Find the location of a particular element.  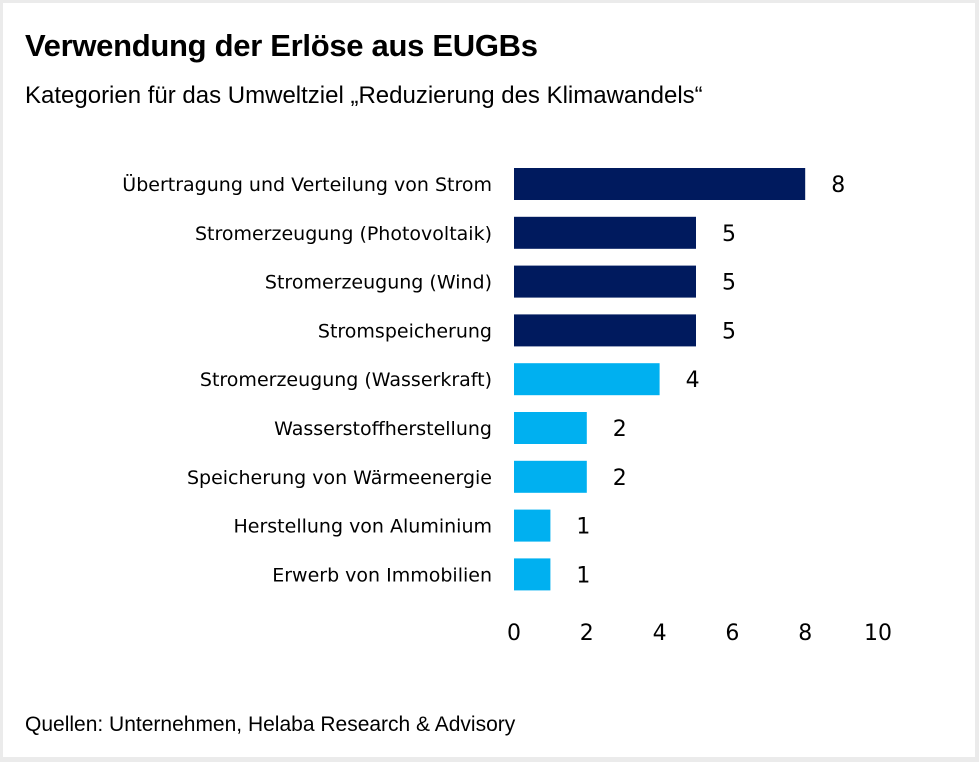

category-label: Stromspeicherung is located at coordinates (405, 331).